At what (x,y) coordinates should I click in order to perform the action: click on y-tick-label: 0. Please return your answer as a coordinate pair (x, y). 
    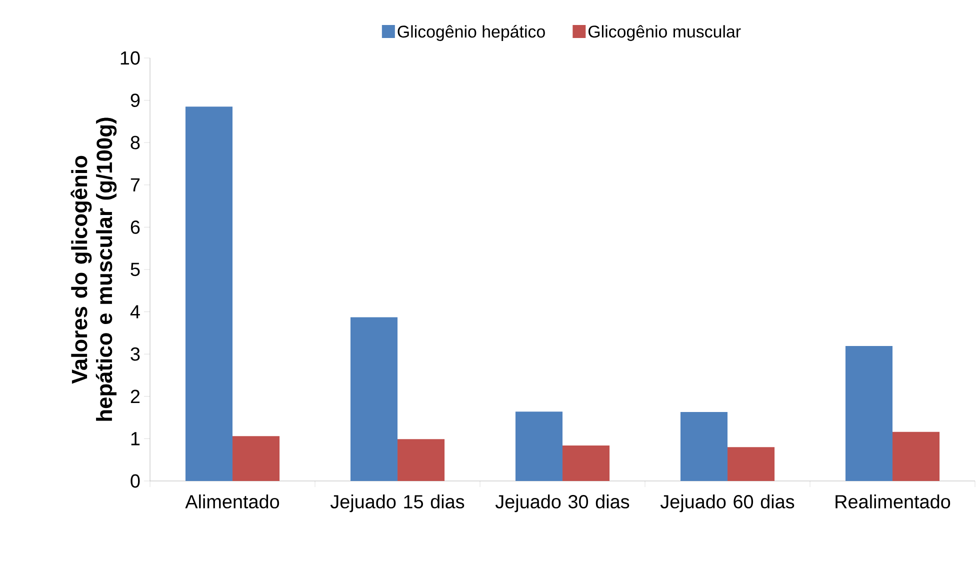
    Looking at the image, I should click on (135, 481).